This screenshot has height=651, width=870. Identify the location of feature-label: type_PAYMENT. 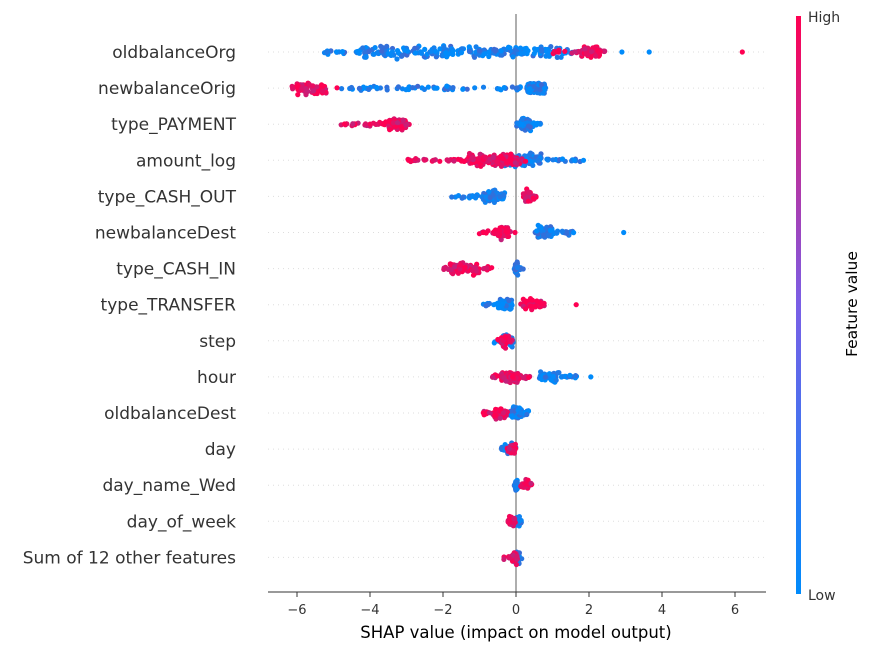
(173, 125).